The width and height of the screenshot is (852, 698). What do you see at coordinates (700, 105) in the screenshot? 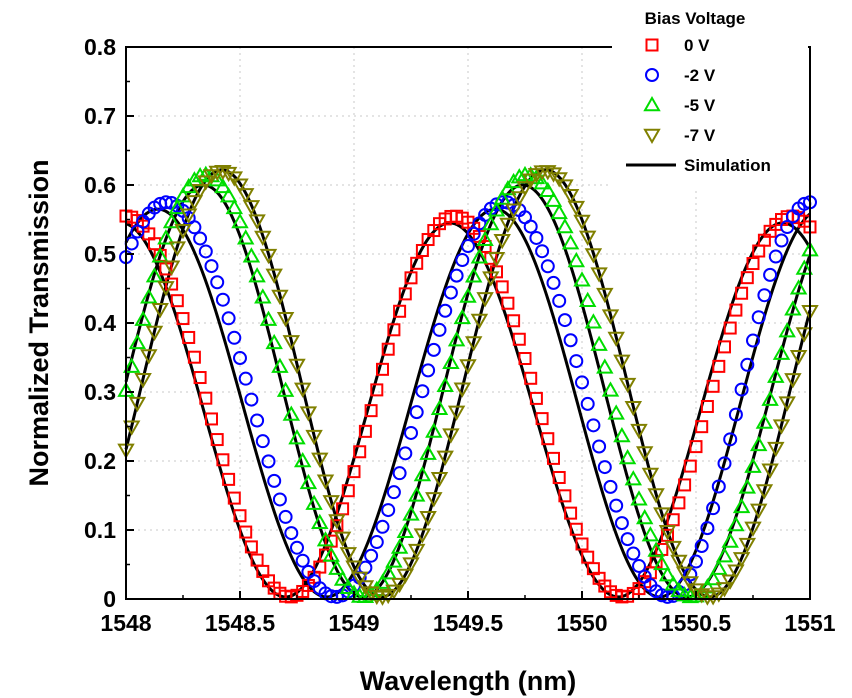
I see `legend-label: -5 V` at bounding box center [700, 105].